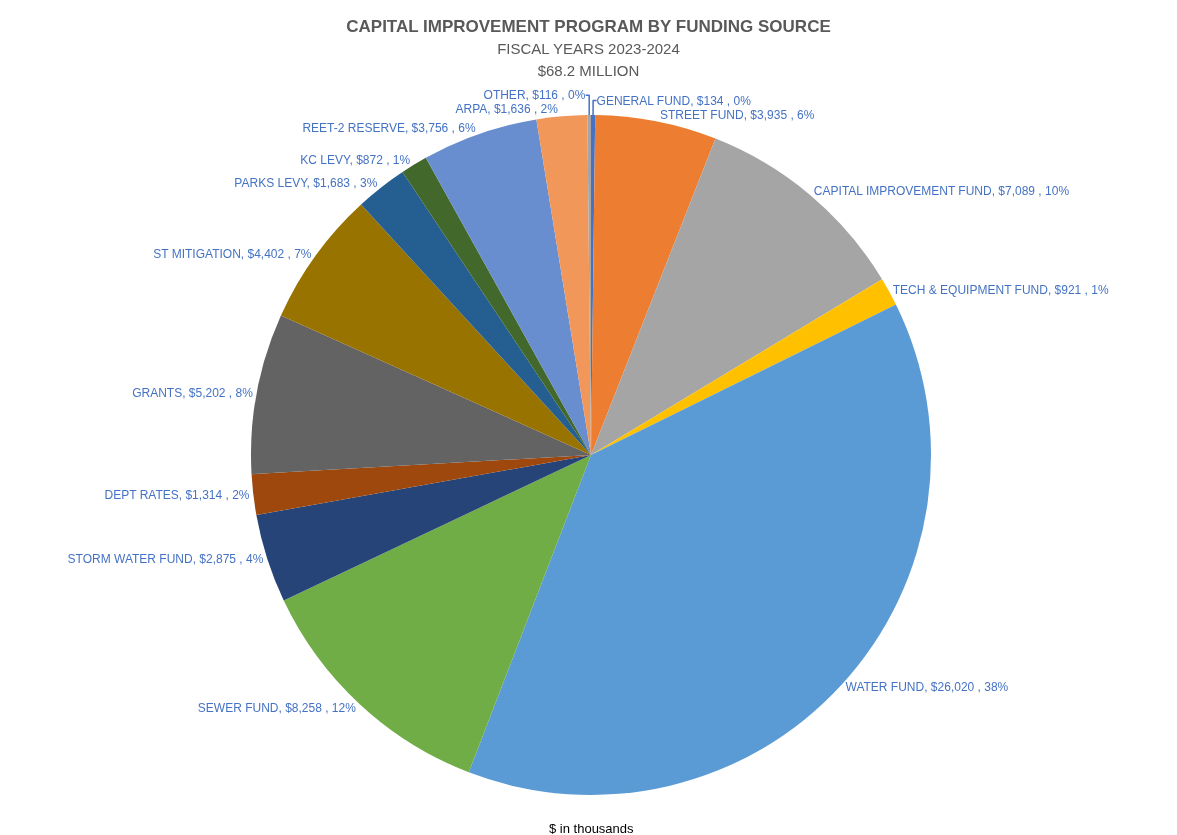 The width and height of the screenshot is (1177, 835). I want to click on slice-label: STREET FUND, $3,935 , 6%, so click(737, 114).